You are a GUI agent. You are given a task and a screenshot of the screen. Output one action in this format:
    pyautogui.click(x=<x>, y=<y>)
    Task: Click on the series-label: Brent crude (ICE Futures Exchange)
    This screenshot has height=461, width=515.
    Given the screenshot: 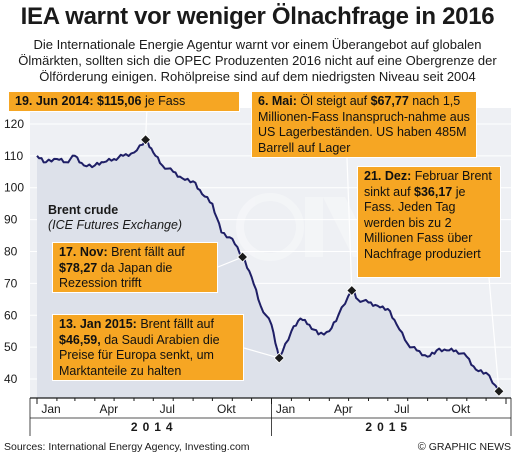 What is the action you would take?
    pyautogui.click(x=115, y=218)
    